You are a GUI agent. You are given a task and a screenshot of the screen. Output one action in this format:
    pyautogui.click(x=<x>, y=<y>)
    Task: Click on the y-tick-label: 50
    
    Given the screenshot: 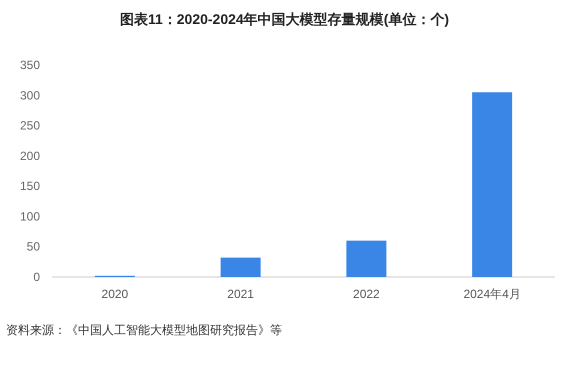 What is the action you would take?
    pyautogui.click(x=33, y=247)
    